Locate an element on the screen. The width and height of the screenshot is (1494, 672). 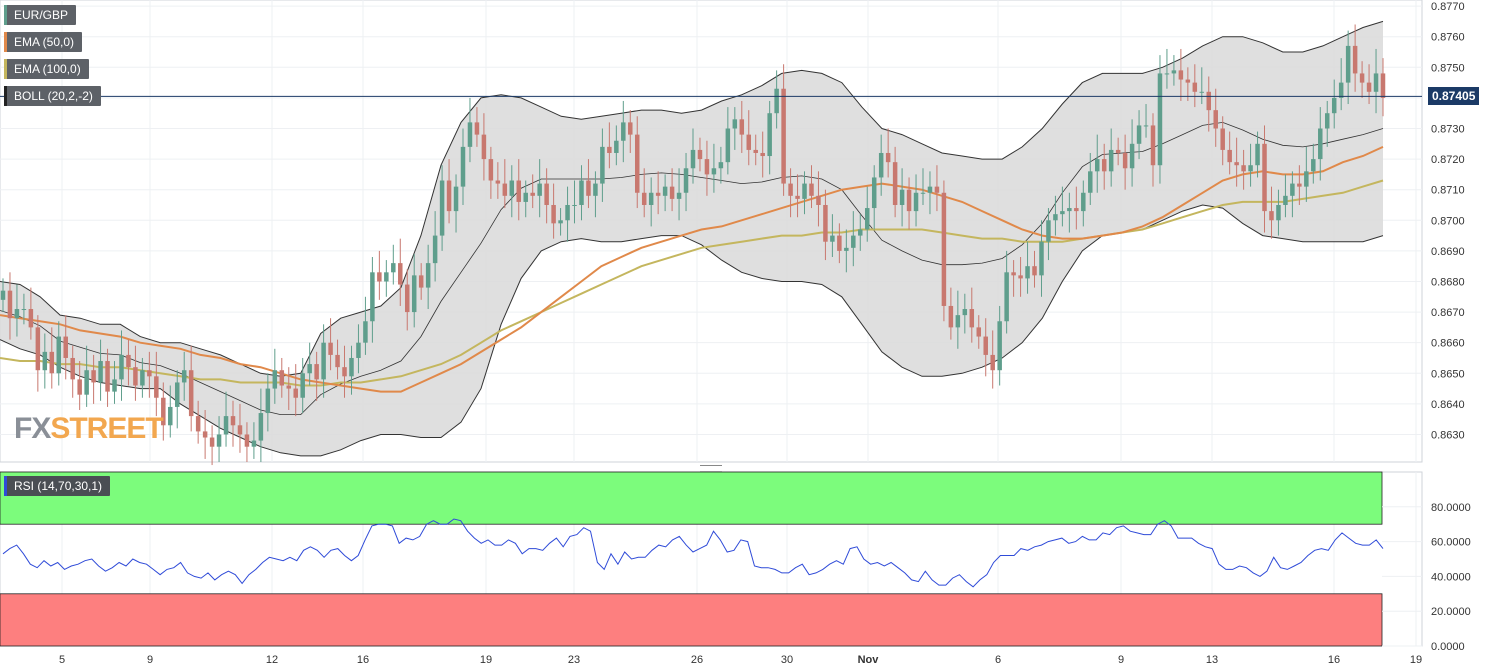
legend-symbol: EUR/GBP is located at coordinates (40, 15).